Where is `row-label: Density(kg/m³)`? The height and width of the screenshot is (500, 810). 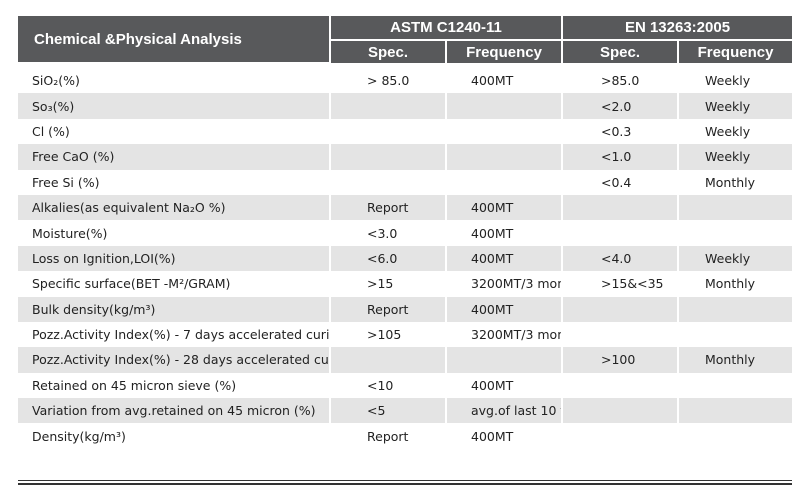
row-label: Density(kg/m³) is located at coordinates (79, 436).